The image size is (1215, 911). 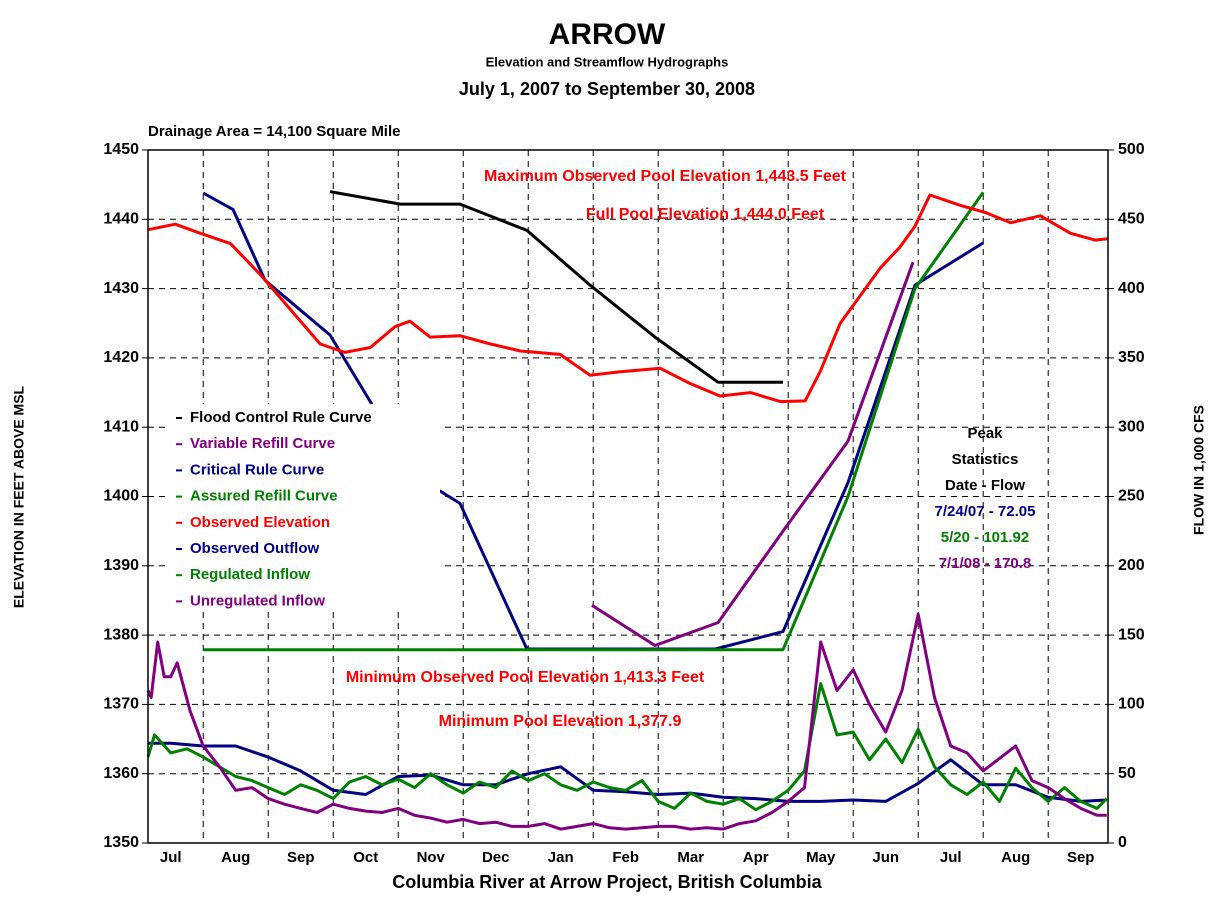 What do you see at coordinates (274, 131) in the screenshot?
I see `annotation: Drainage Area = 14,100 Square Mile` at bounding box center [274, 131].